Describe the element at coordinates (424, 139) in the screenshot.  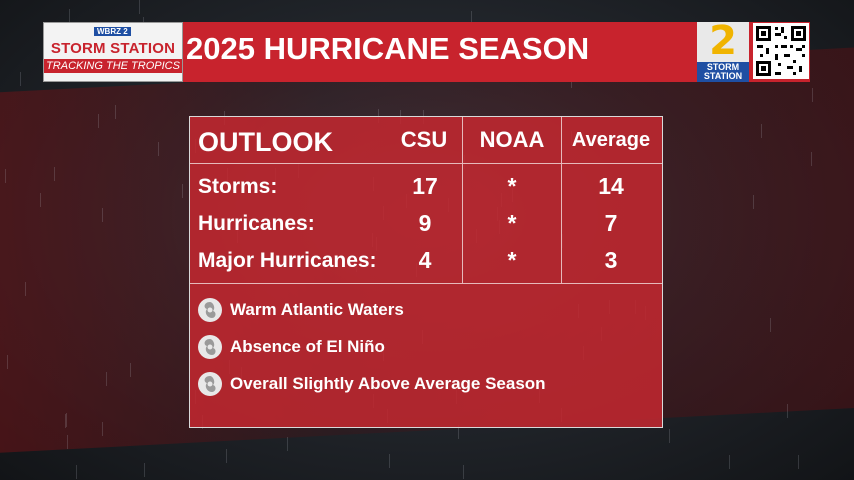
I see `column-header-csu: CSU` at that location.